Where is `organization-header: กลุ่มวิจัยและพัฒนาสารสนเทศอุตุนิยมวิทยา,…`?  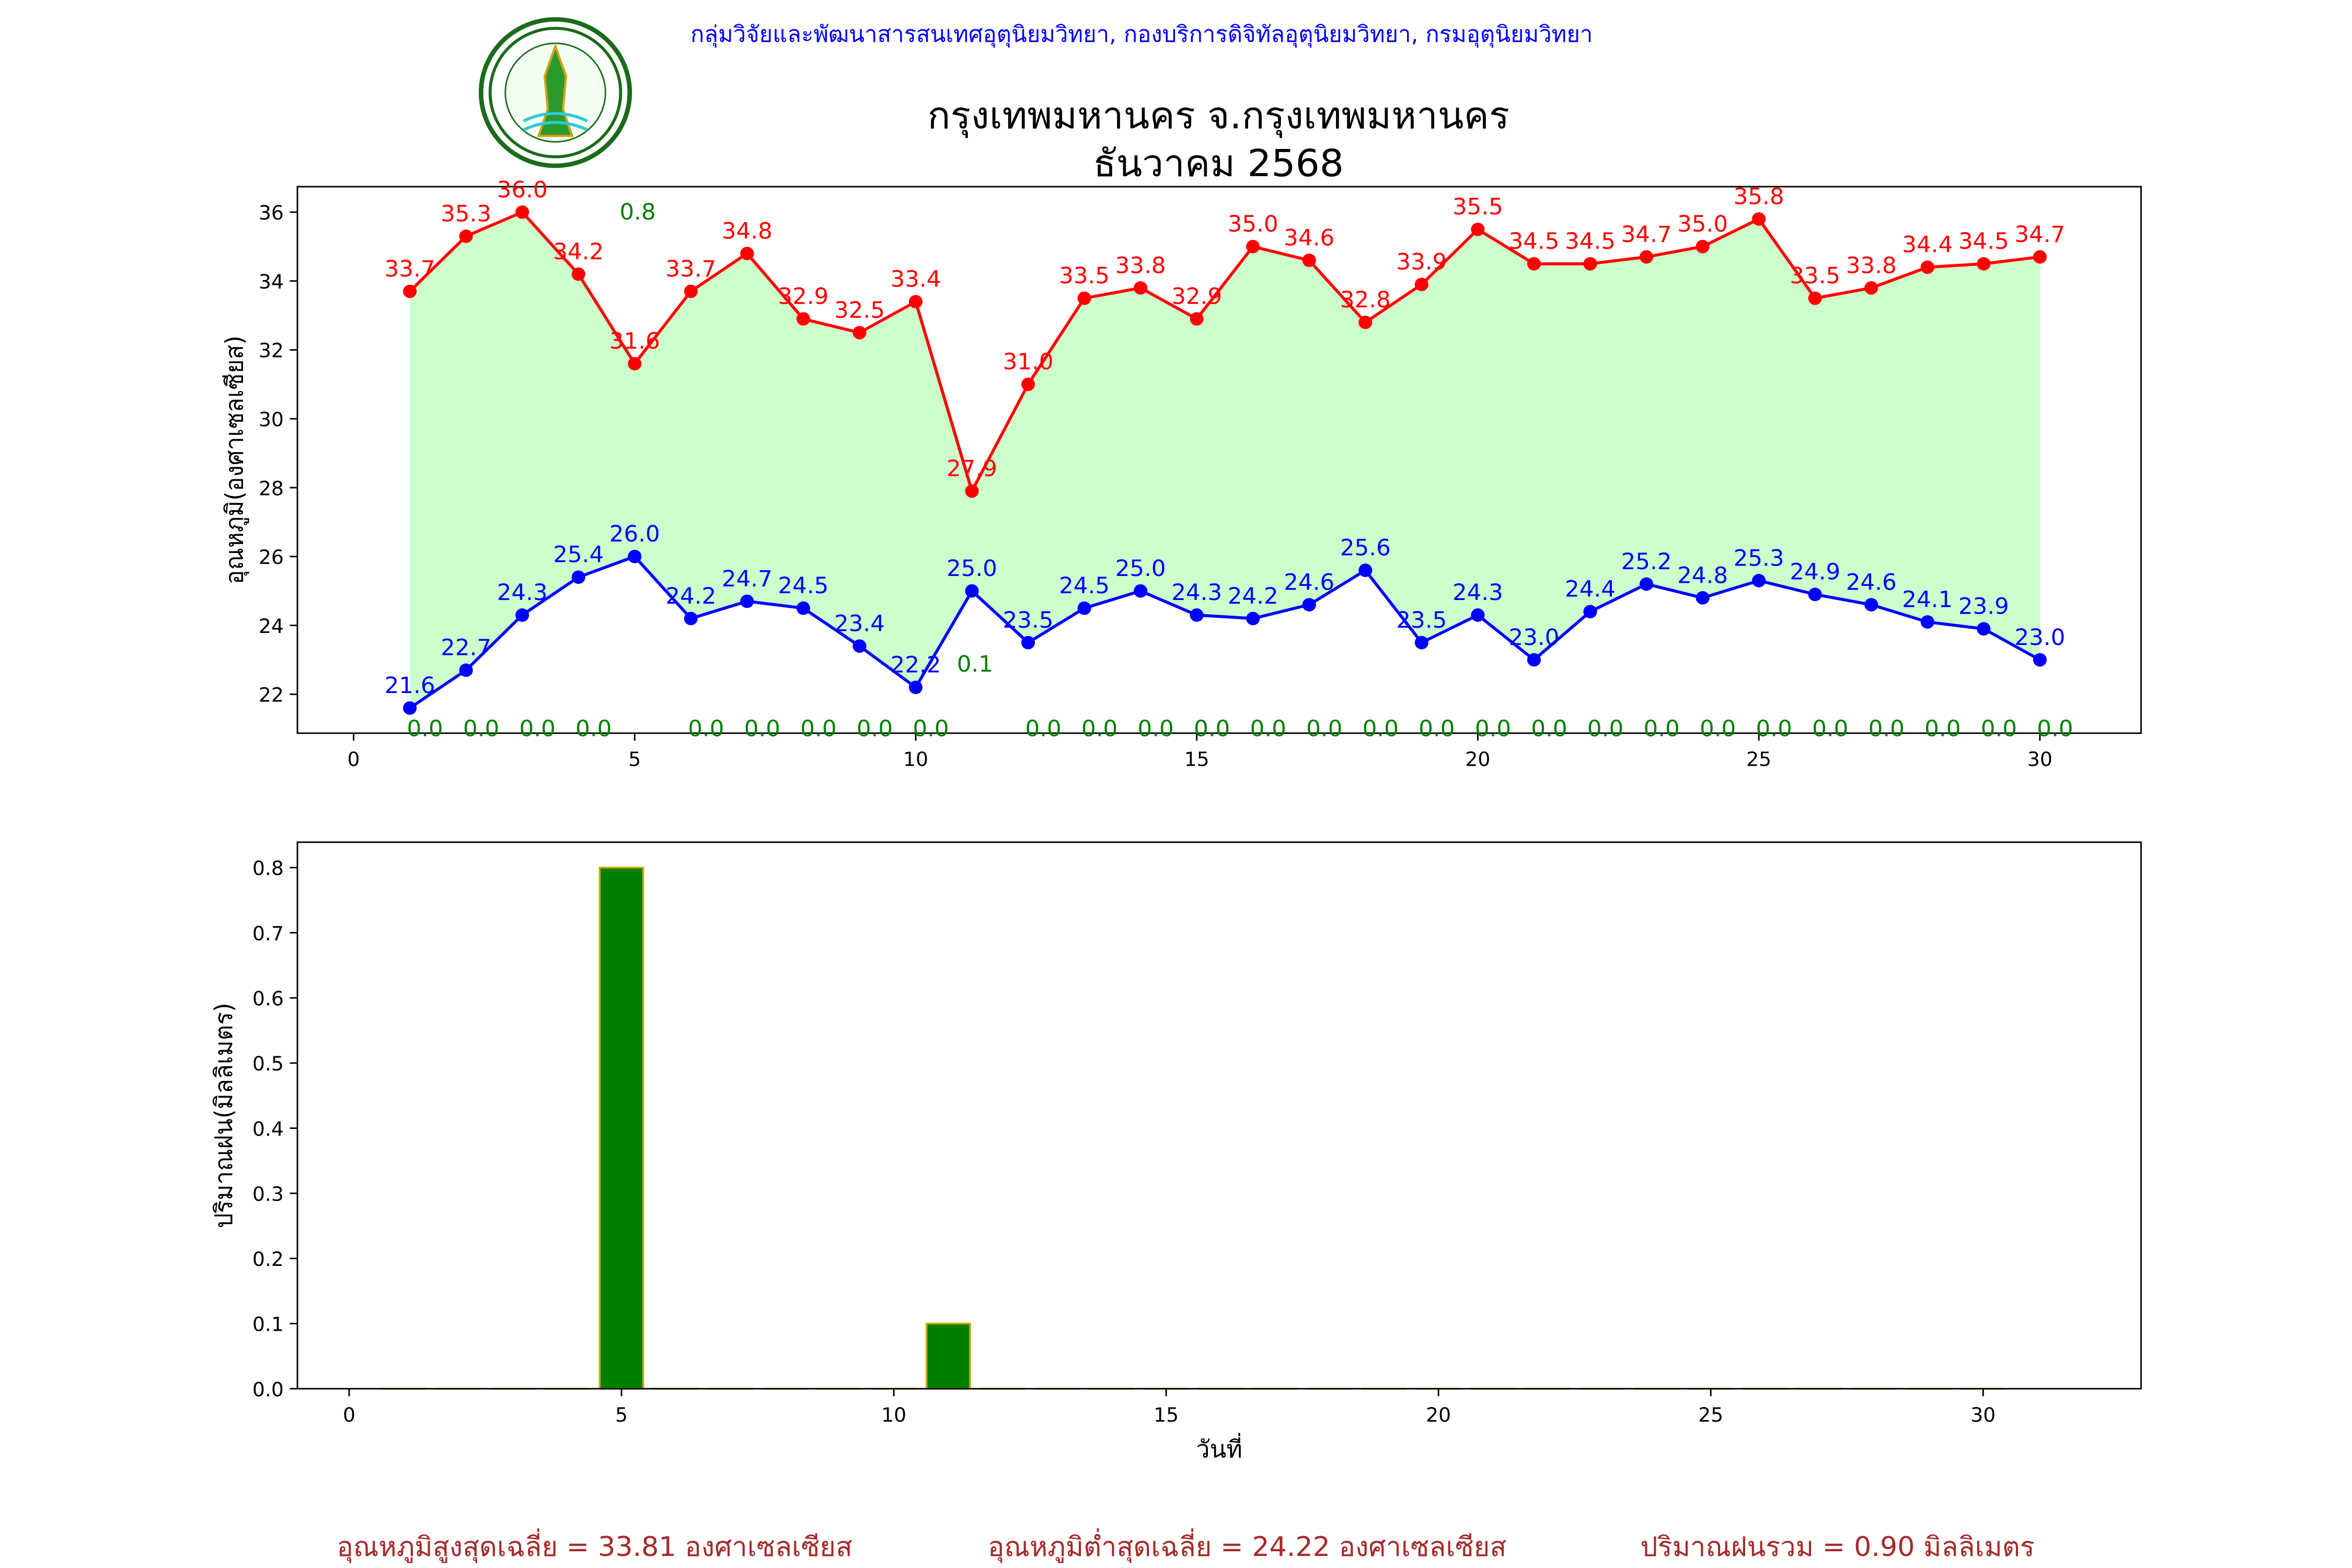 organization-header: กลุ่มวิจัยและพัฒนาสารสนเทศอุตุนิยมวิทยา,… is located at coordinates (1141, 34).